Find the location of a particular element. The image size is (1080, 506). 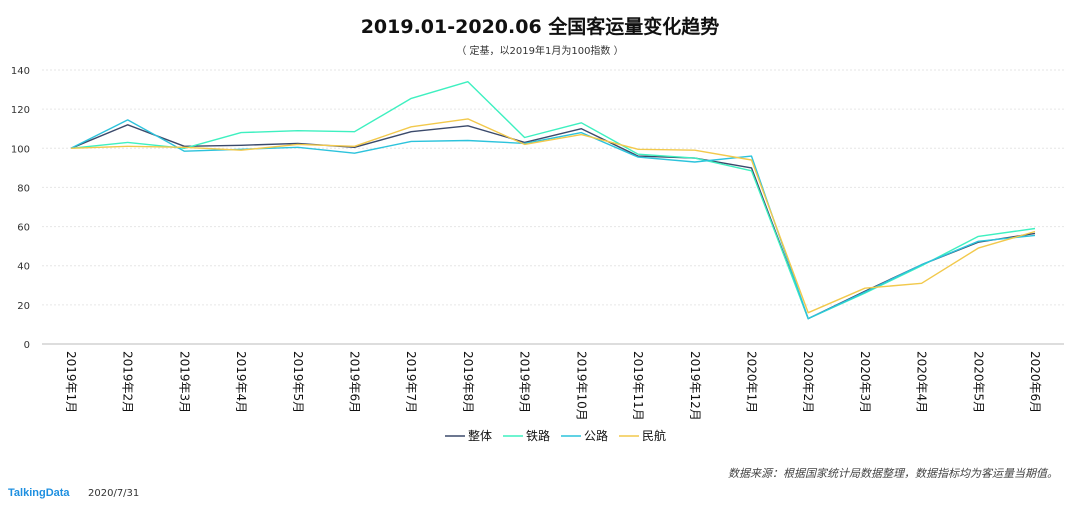

chart-title: 2019.01-2020.06 全国客运量变化趋势 is located at coordinates (540, 27).